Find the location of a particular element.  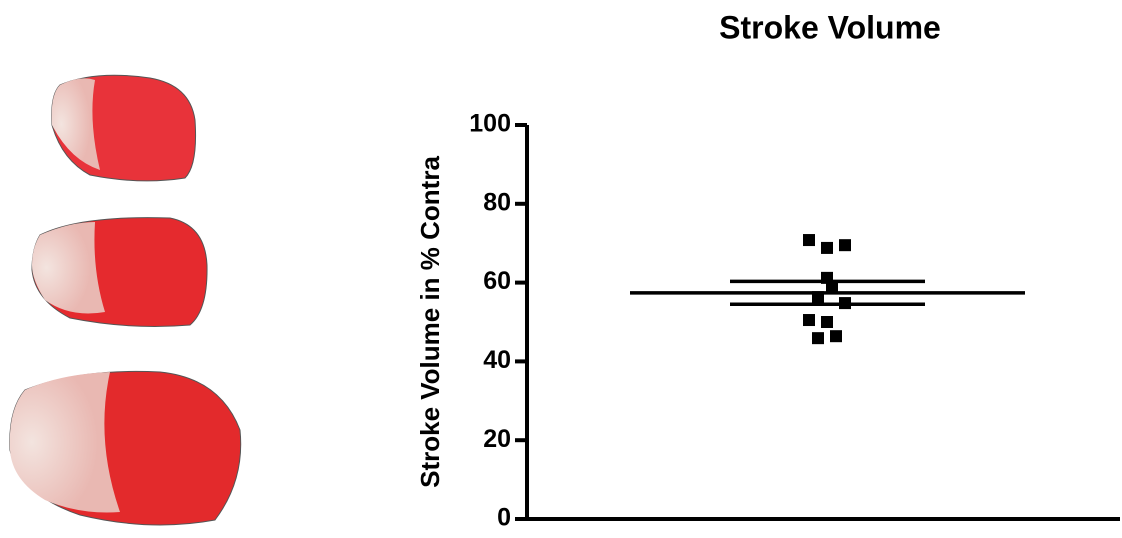

y-tick-label: 40 is located at coordinates (497, 360).